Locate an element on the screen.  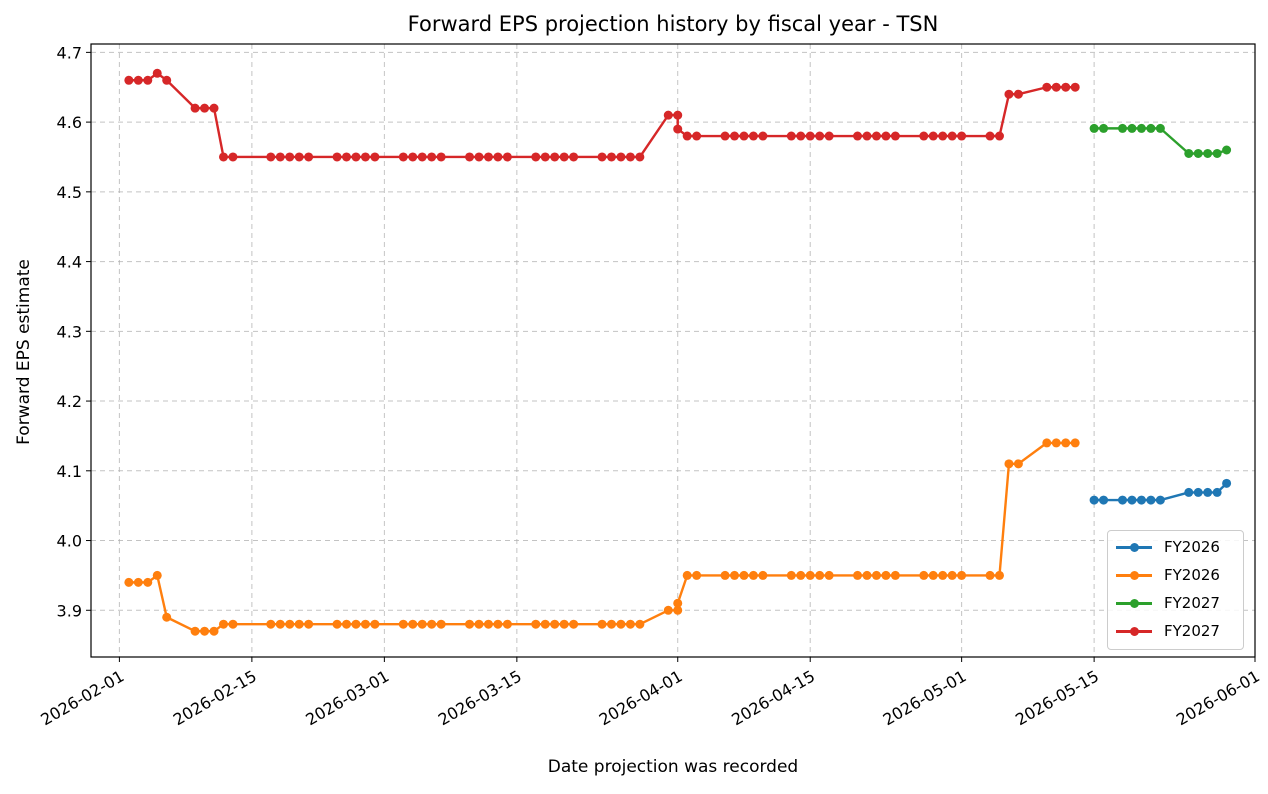
y-tick-label: 4.6 is located at coordinates (69, 122).